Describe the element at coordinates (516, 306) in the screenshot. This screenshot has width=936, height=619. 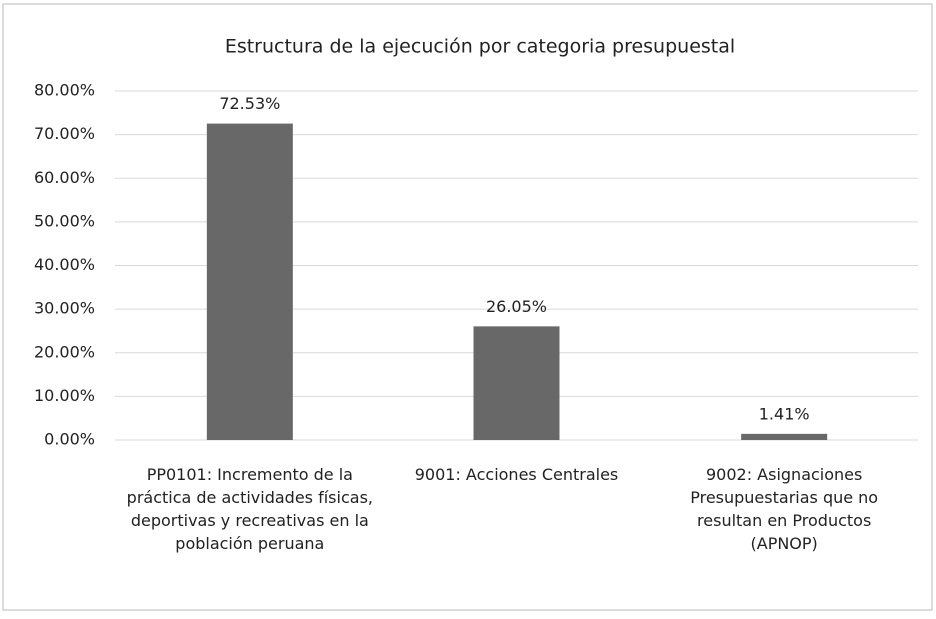
I see `data-label: 26.05%` at that location.